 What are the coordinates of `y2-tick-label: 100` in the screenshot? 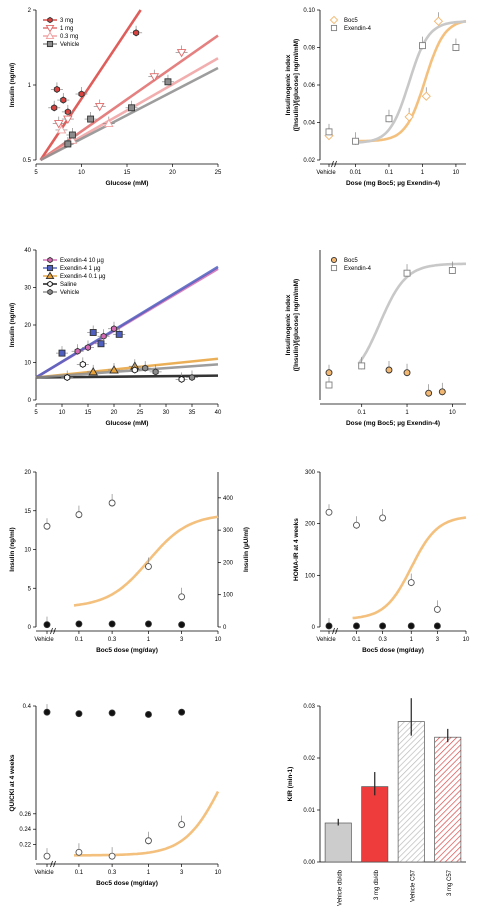 It's located at (228, 596).